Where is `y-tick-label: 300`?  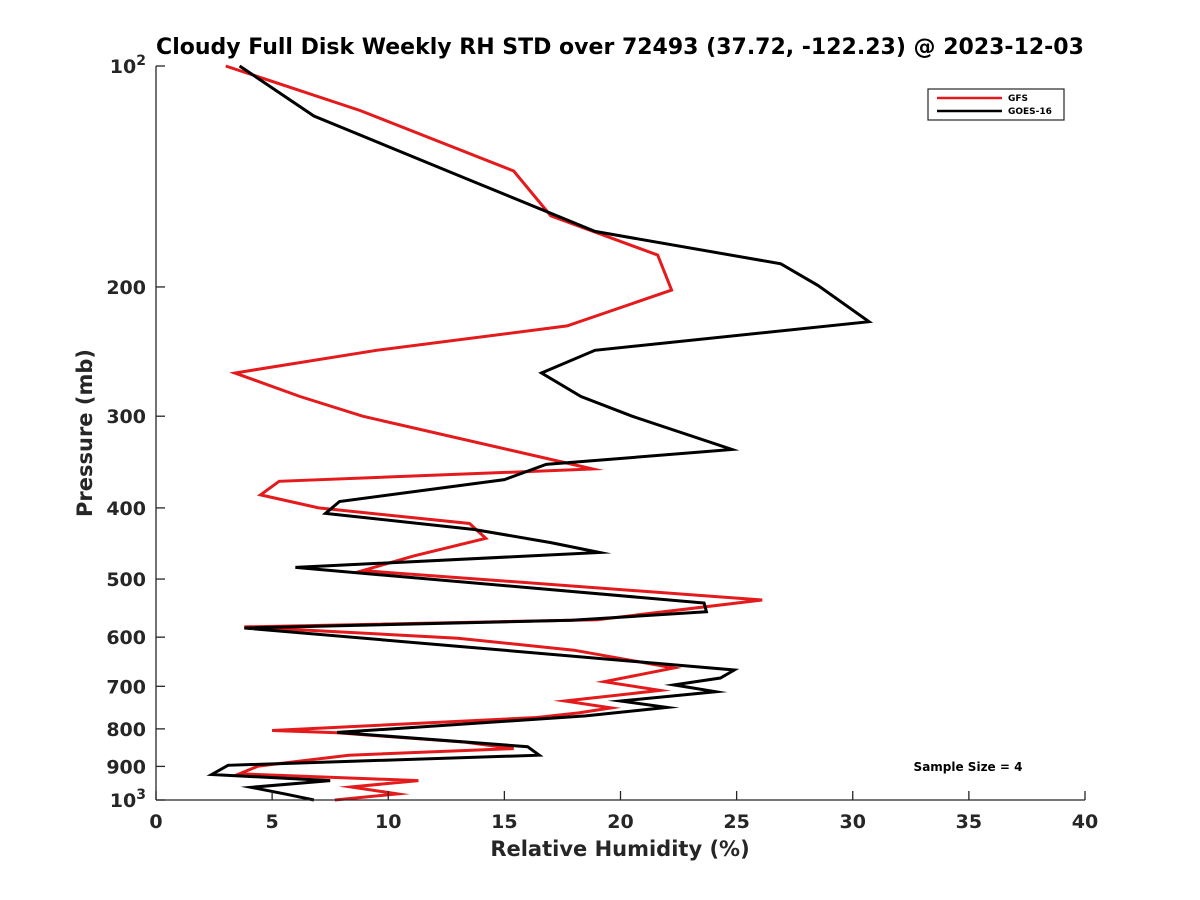
y-tick-label: 300 is located at coordinates (126, 417).